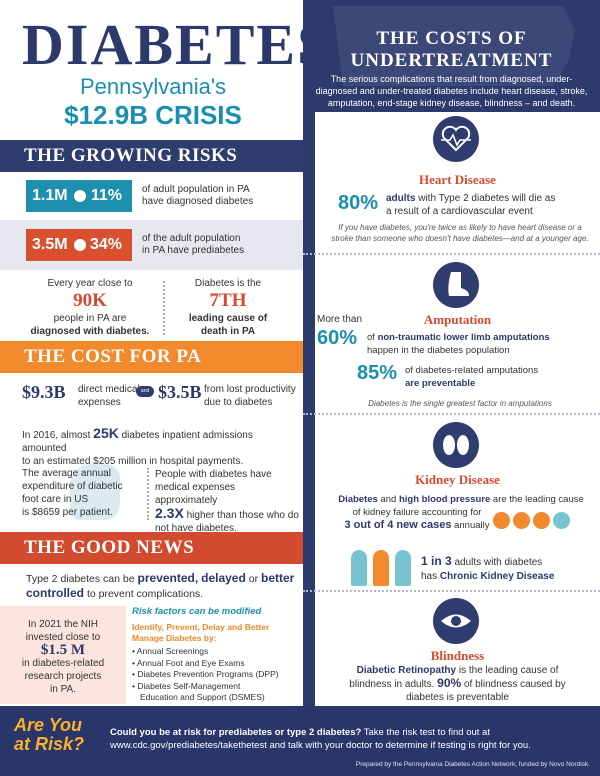 The height and width of the screenshot is (776, 600). What do you see at coordinates (250, 396) in the screenshot?
I see `lost-text: from lost productivity due to diabetes` at bounding box center [250, 396].